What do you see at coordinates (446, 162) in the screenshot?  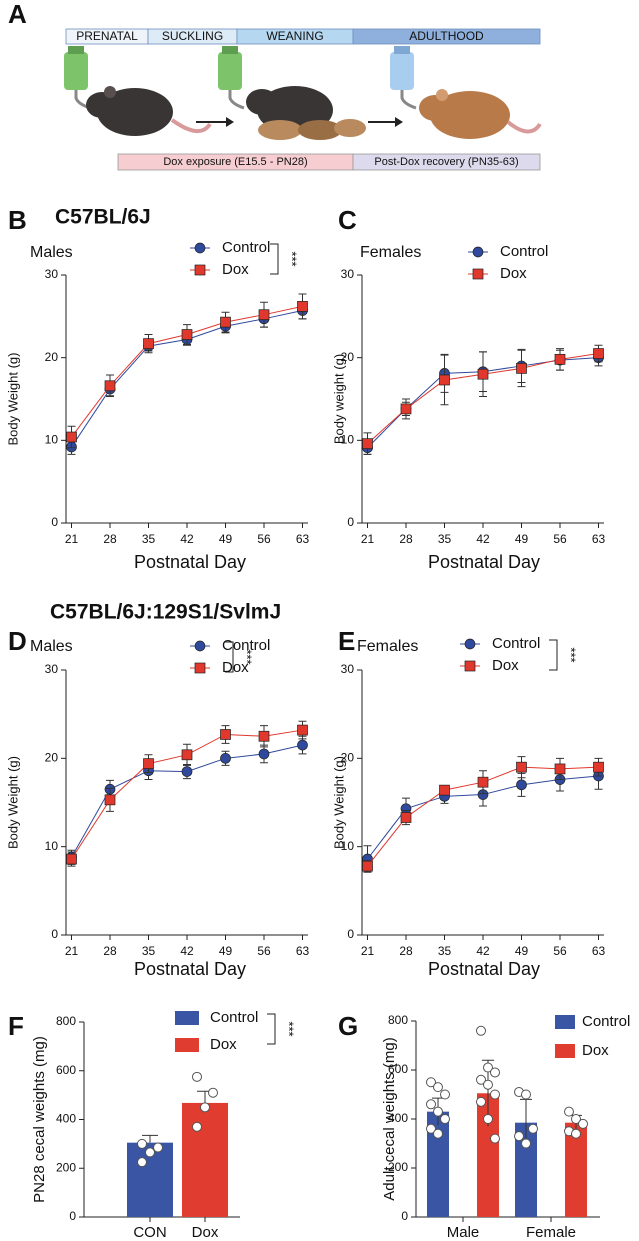 I see `phase-label: Post-Dox recovery (PN35-63)` at bounding box center [446, 162].